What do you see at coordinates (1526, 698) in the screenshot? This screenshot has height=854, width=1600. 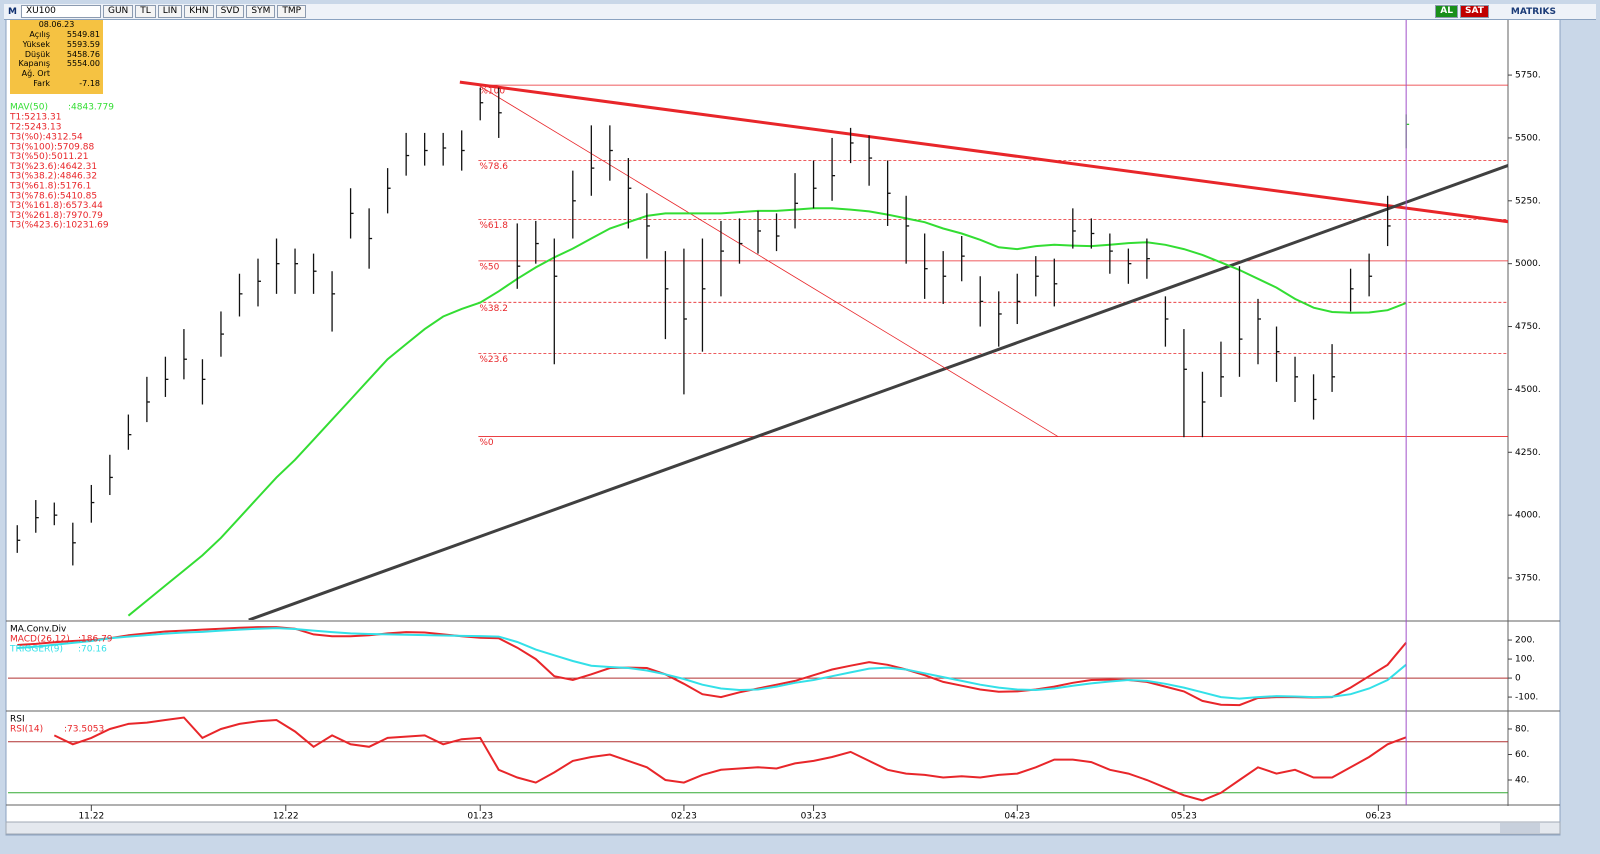 I see `y-tick-label: -100.` at bounding box center [1526, 698].